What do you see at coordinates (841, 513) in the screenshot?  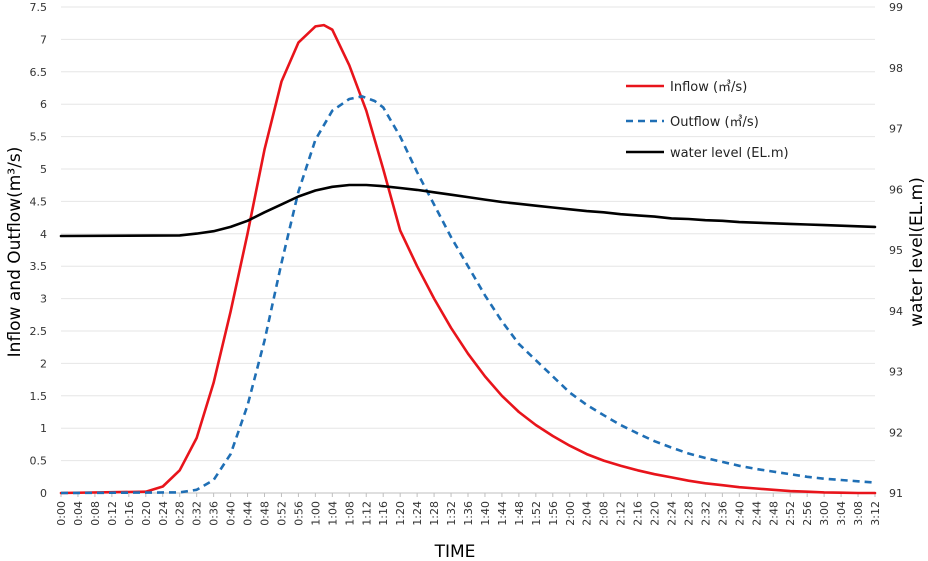 I see `x-tick-label: 3:04` at bounding box center [841, 513].